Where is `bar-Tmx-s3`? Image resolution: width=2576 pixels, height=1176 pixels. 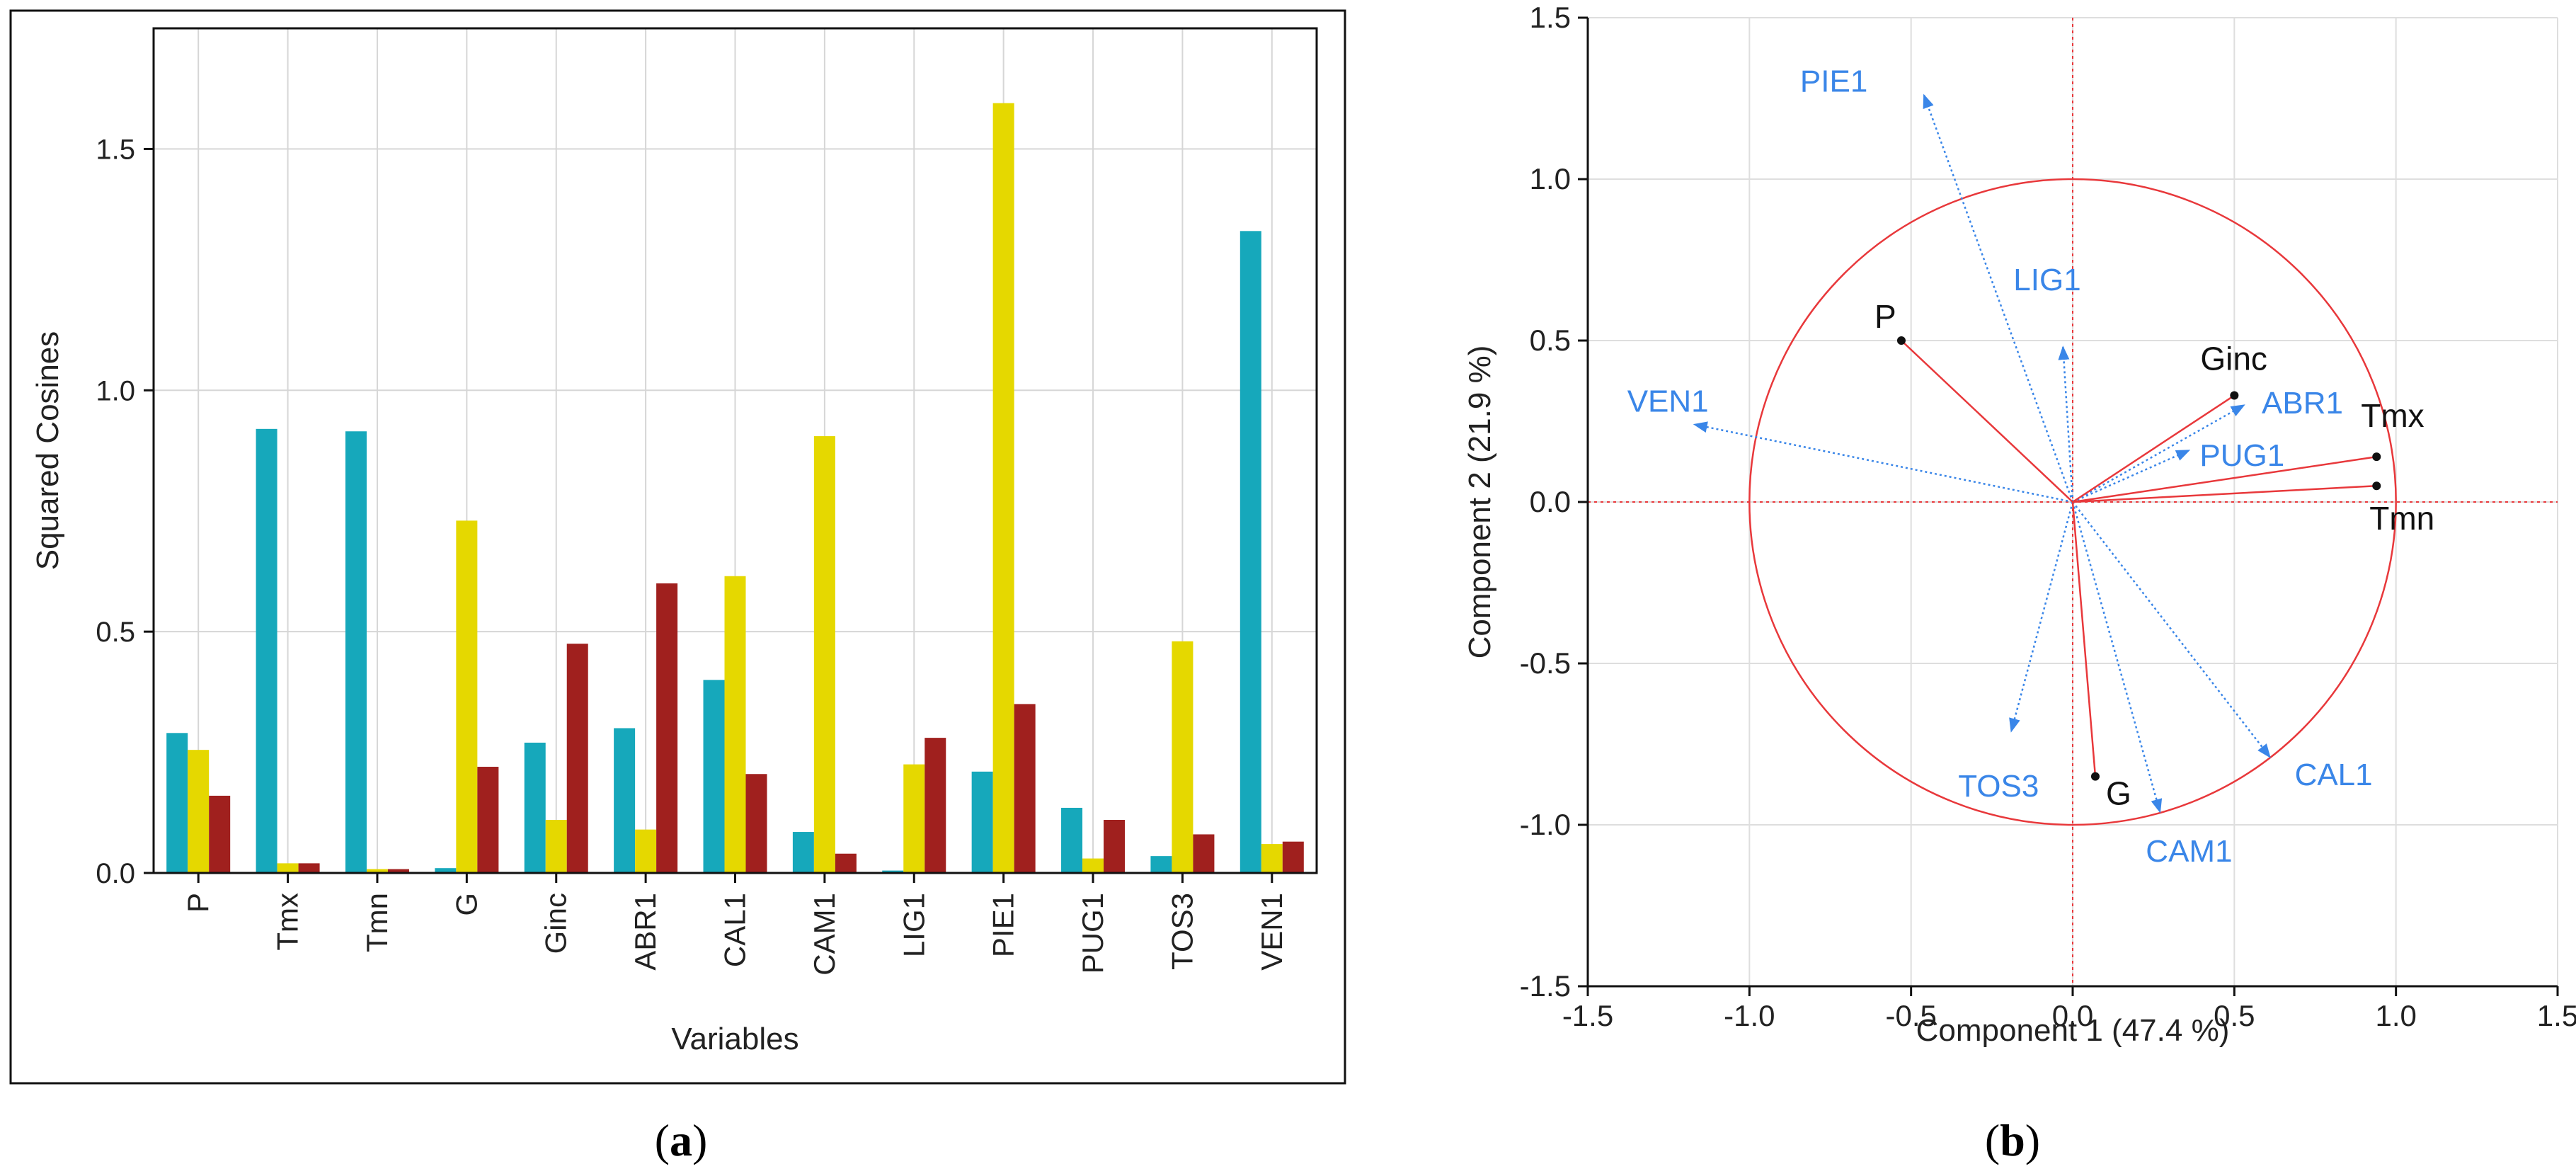
bar-Tmx-s3 is located at coordinates (309, 868).